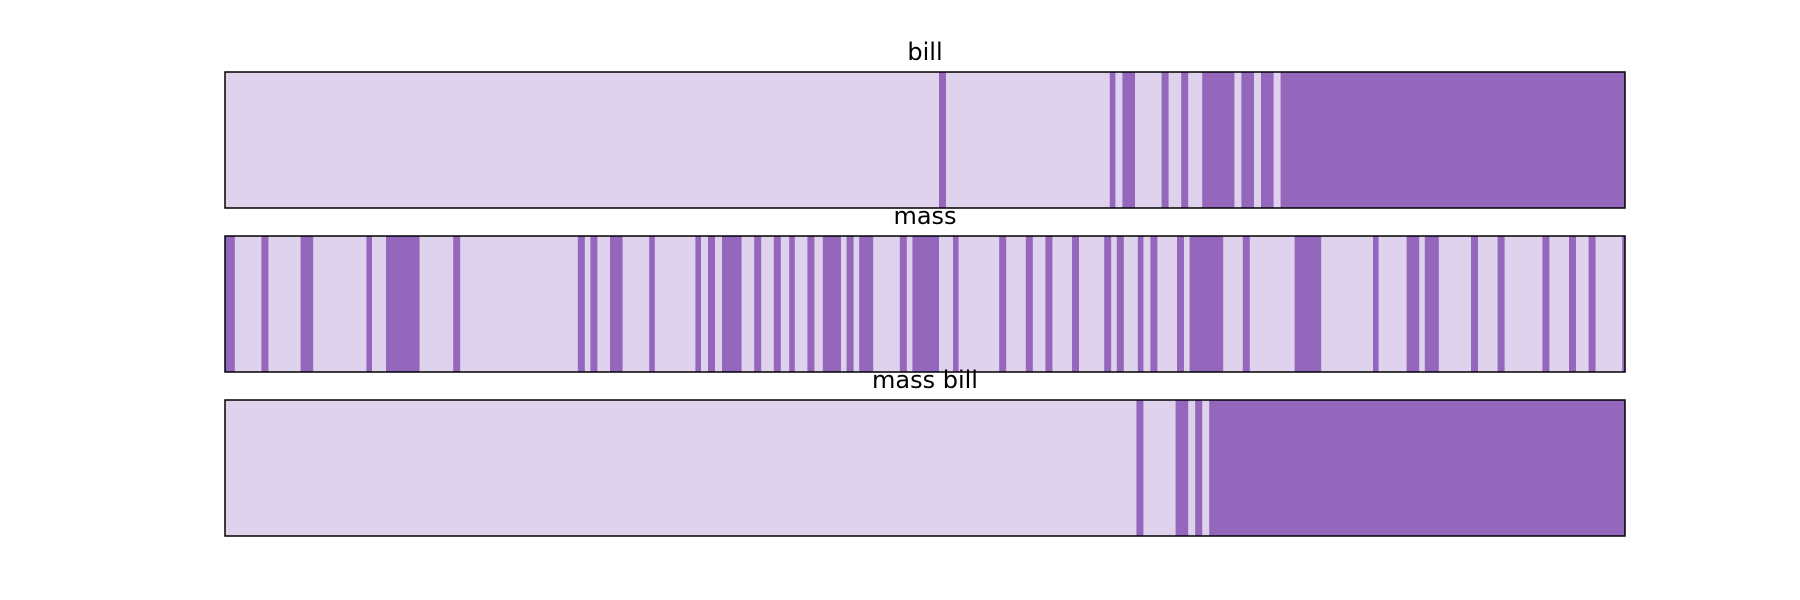 The width and height of the screenshot is (1800, 600). I want to click on panel-title: mass, so click(924, 216).